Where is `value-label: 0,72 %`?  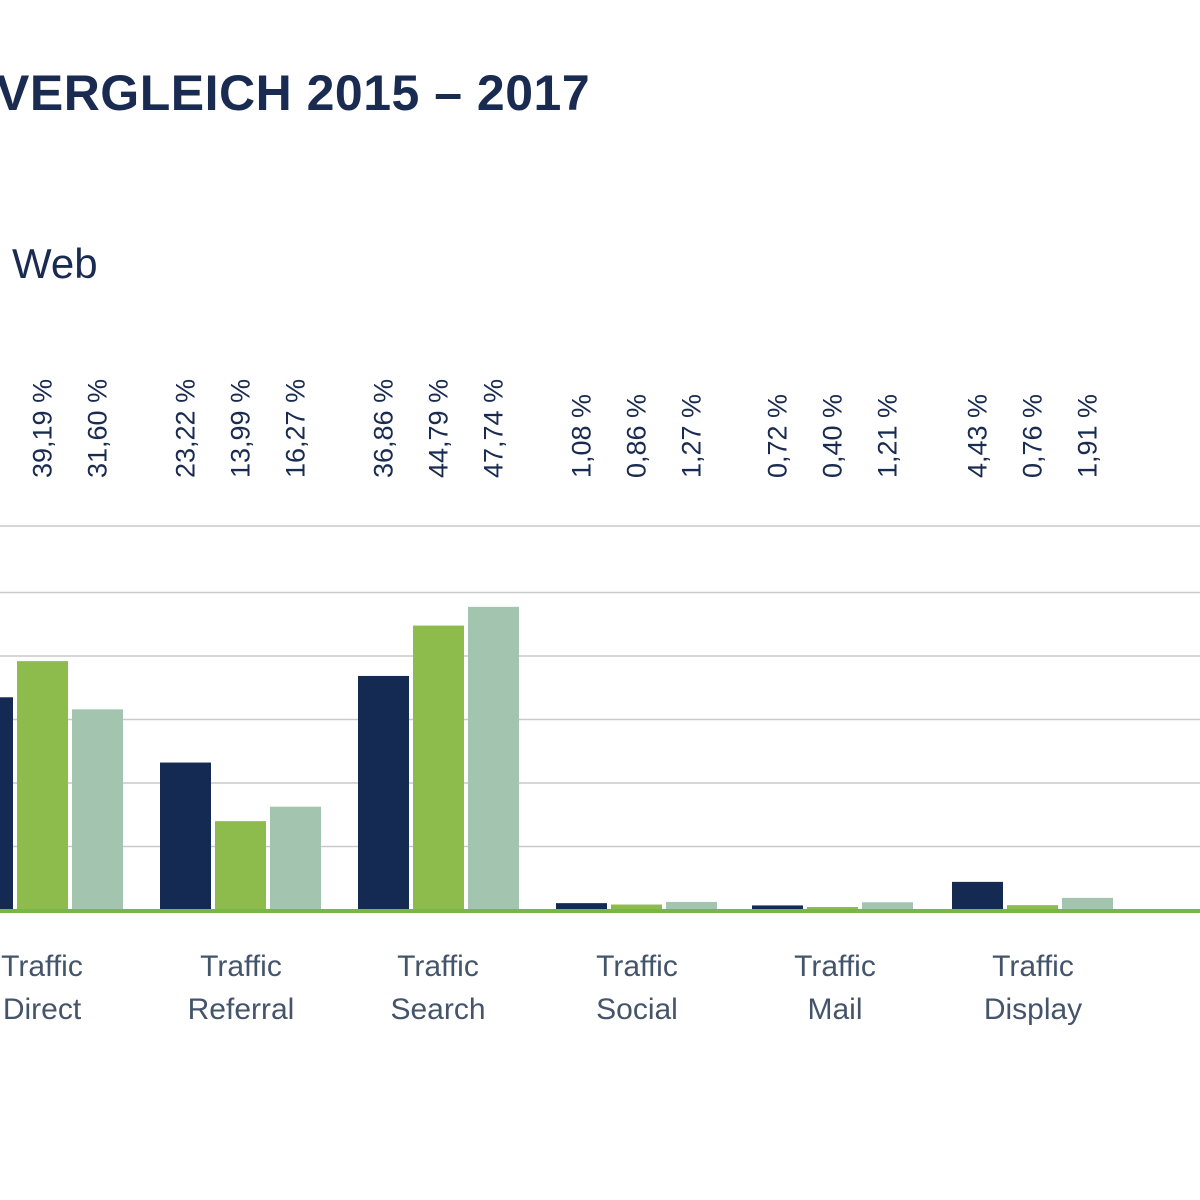 value-label: 0,72 % is located at coordinates (778, 436).